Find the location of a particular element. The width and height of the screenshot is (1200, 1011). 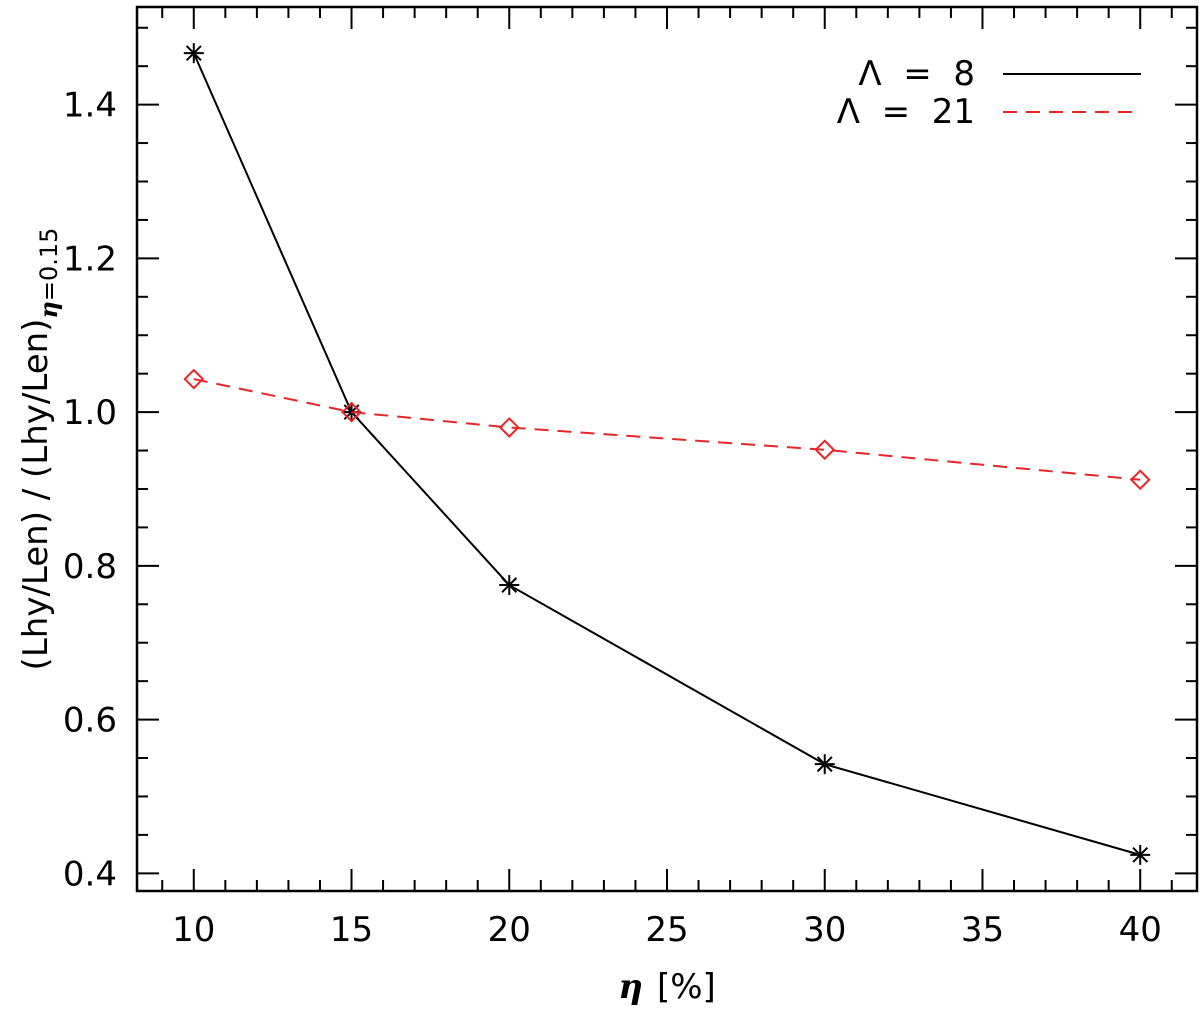

x-tick-label: 30 is located at coordinates (824, 930).